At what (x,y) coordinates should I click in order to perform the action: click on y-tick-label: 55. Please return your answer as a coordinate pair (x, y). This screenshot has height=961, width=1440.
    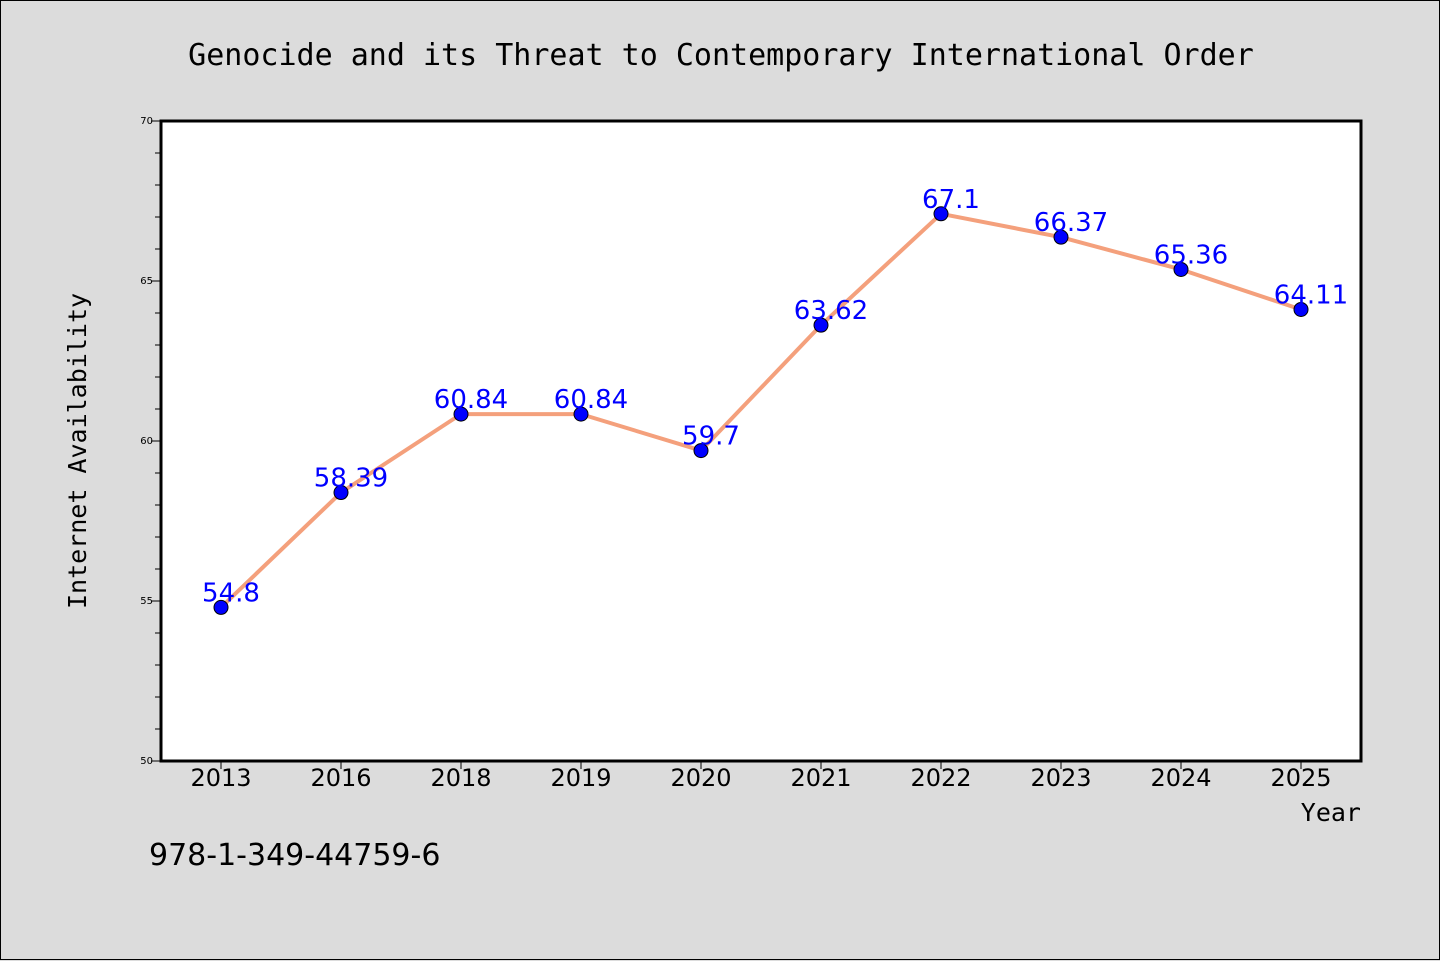
    Looking at the image, I should click on (146, 601).